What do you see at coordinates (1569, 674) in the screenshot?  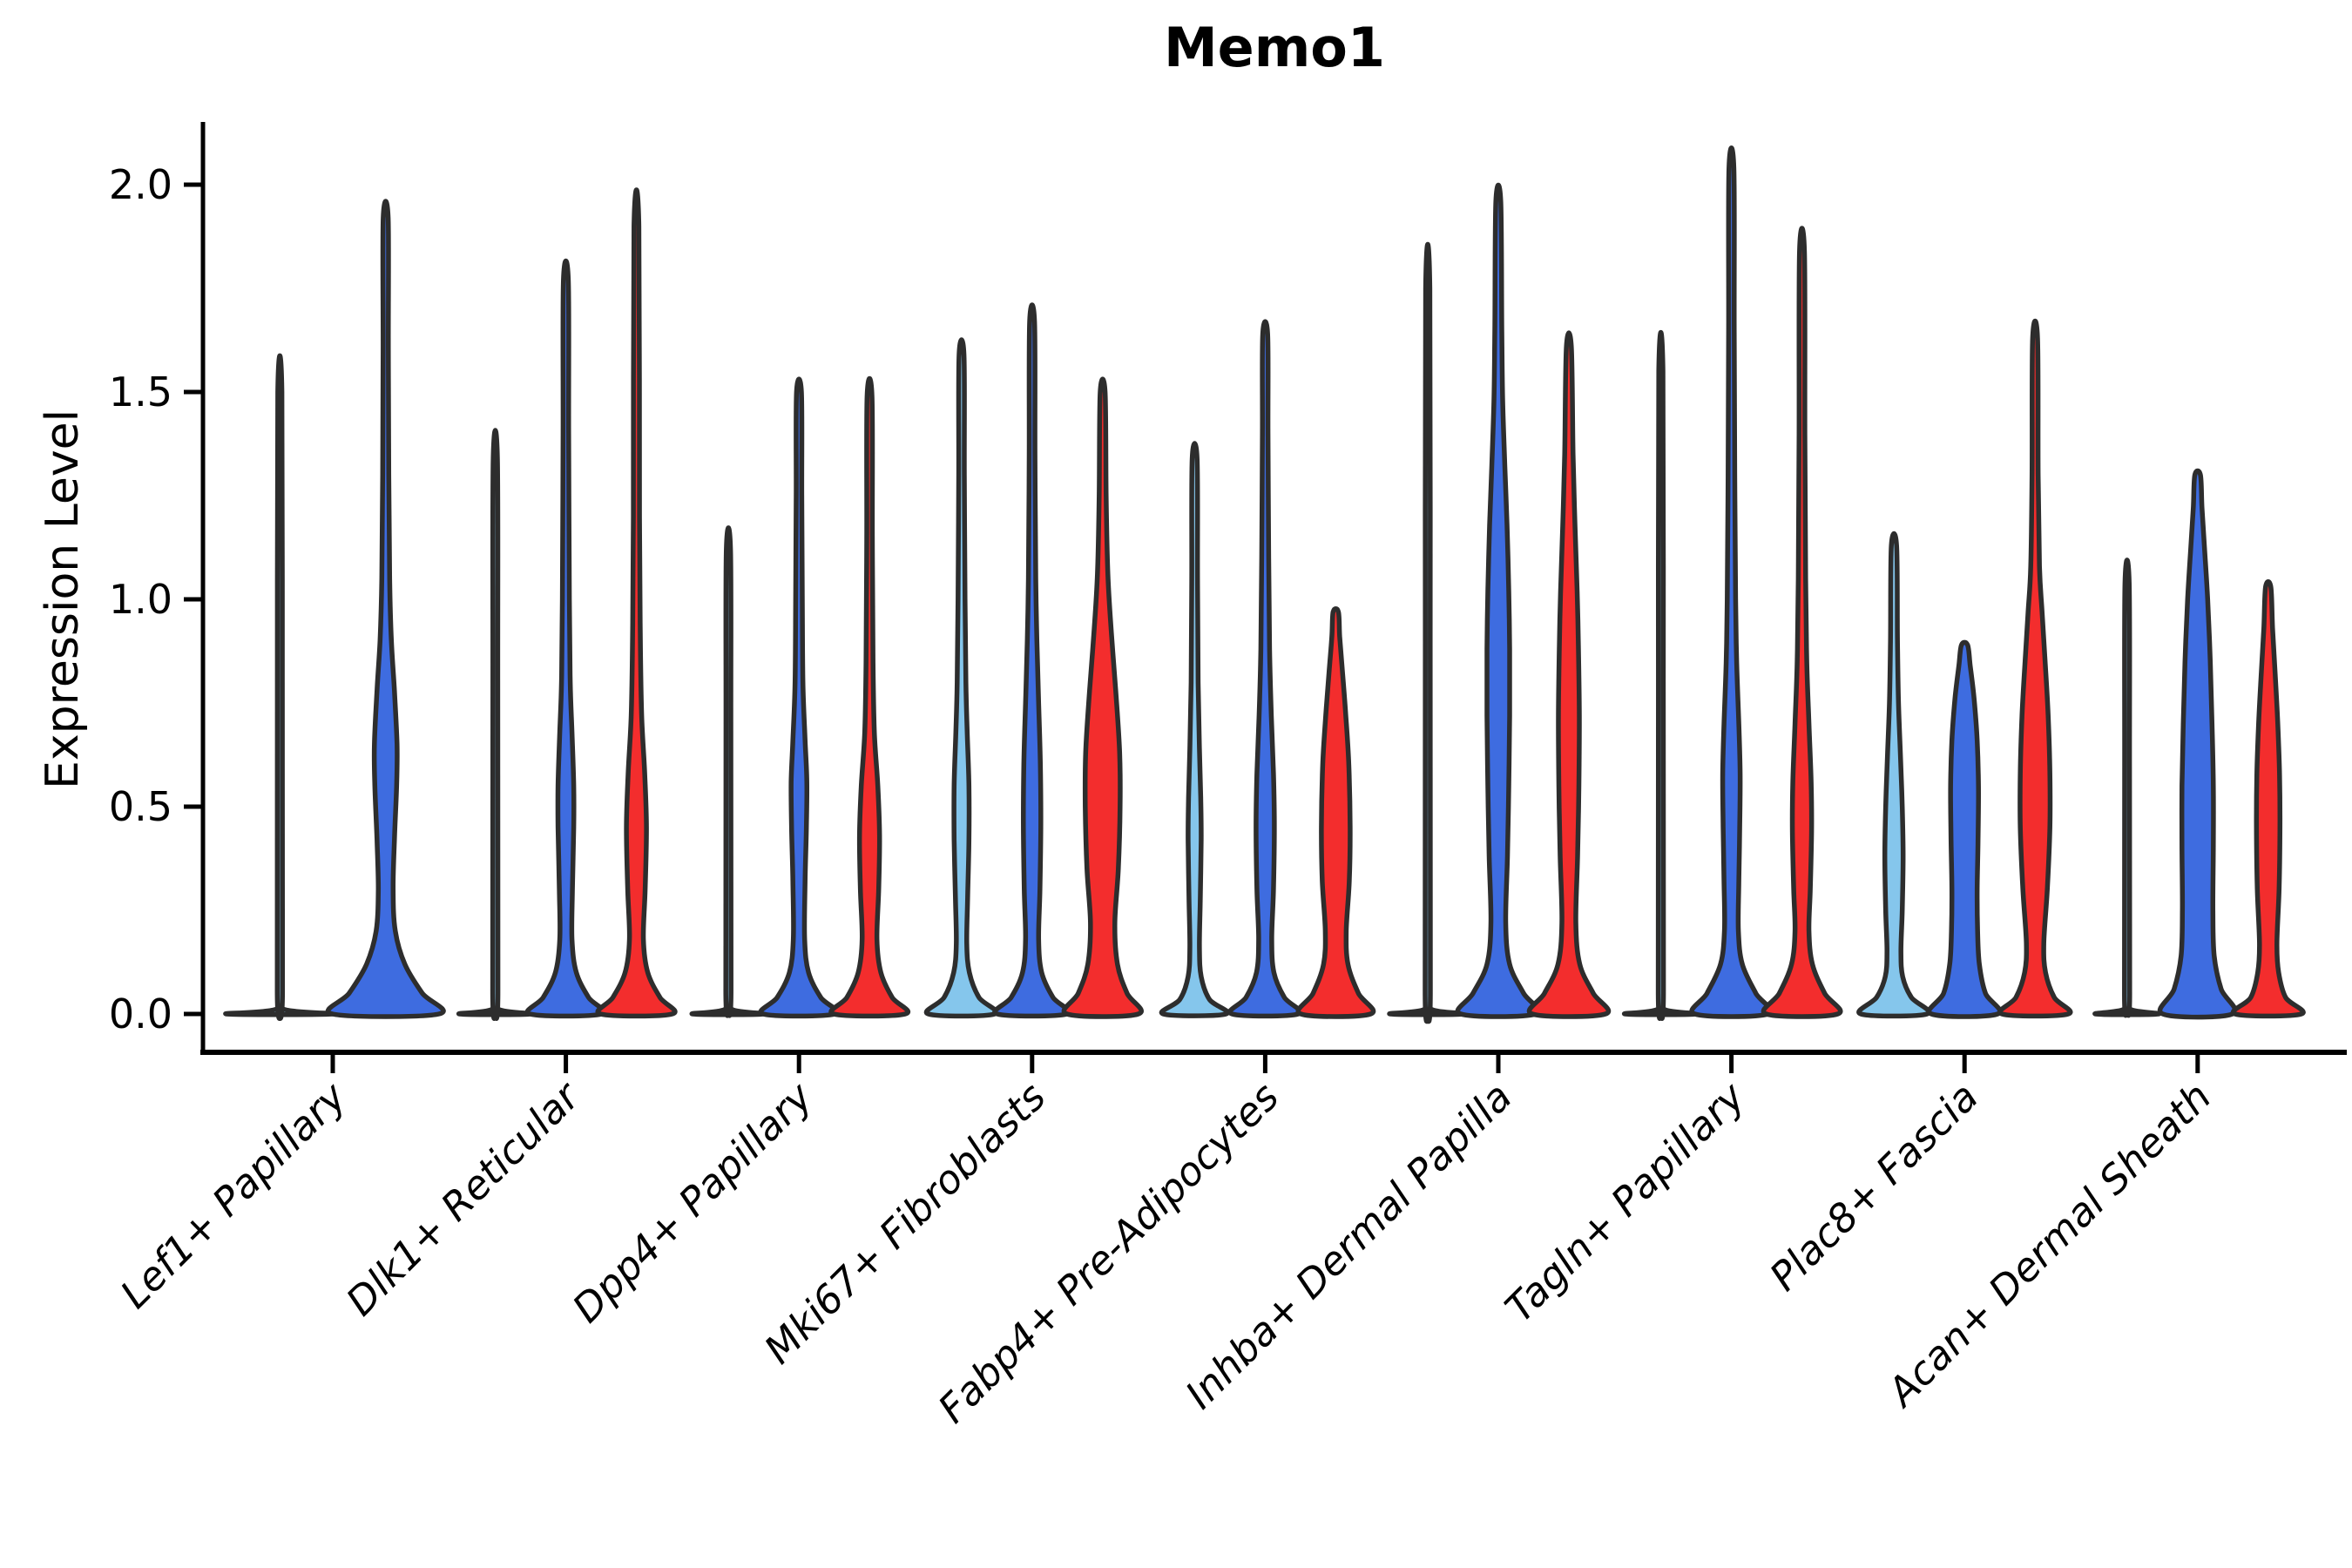 I see `violin-inhba-dermal-papilla-red` at bounding box center [1569, 674].